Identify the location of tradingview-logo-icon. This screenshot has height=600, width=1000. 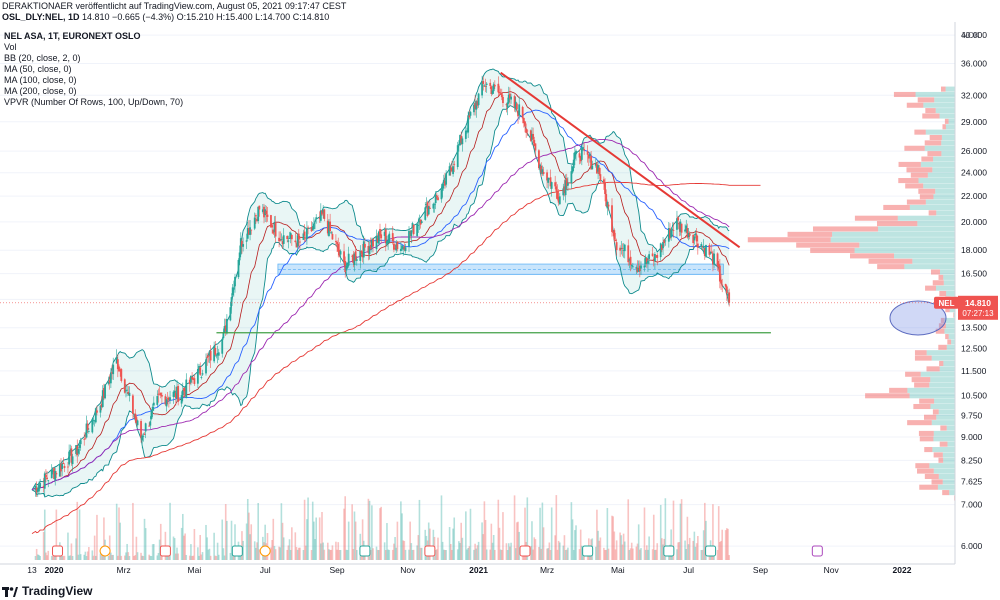
(10, 591).